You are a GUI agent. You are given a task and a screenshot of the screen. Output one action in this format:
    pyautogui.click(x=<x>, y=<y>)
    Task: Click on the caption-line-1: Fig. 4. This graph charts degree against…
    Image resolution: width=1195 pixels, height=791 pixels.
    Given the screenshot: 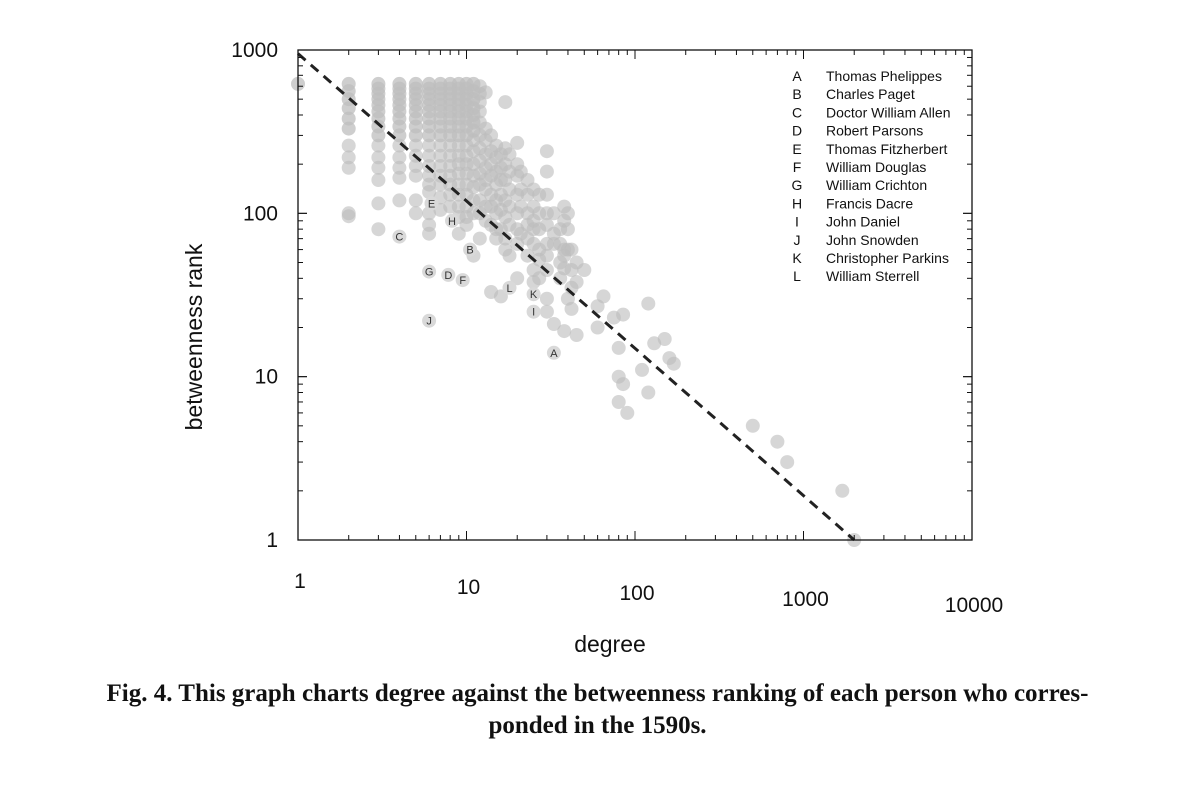 What is the action you would take?
    pyautogui.click(x=597, y=693)
    